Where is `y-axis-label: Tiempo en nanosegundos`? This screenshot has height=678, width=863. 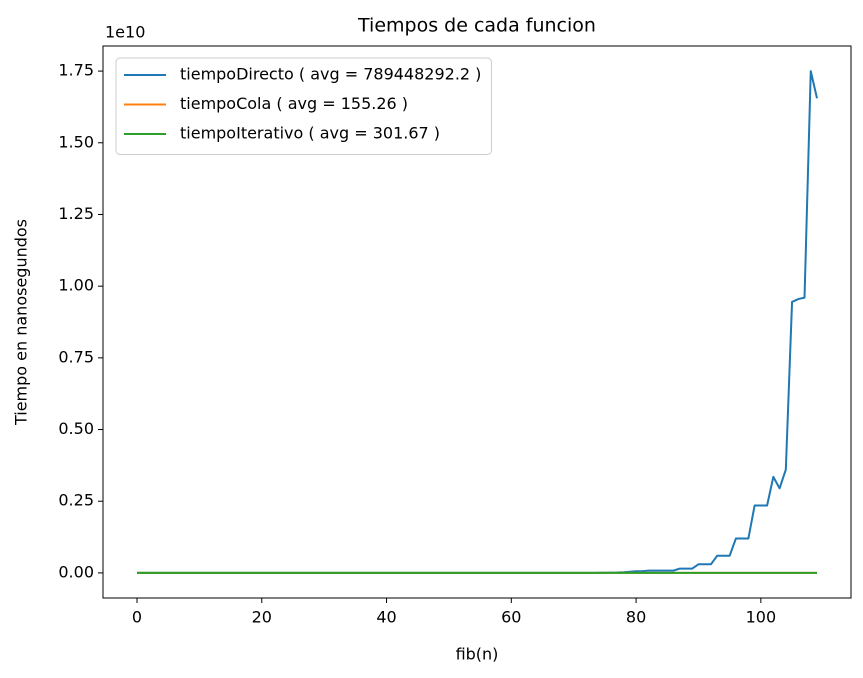 y-axis-label: Tiempo en nanosegundos is located at coordinates (21, 322).